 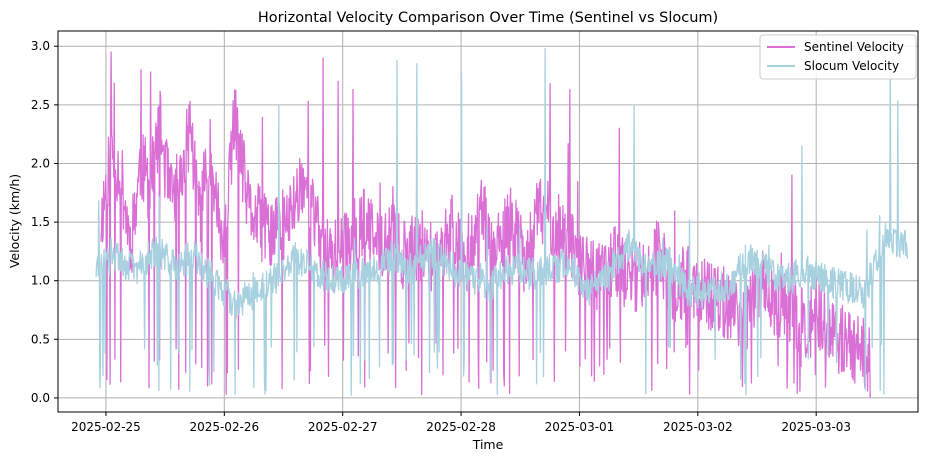 I want to click on y-tick-label: 0.5, so click(x=40, y=339).